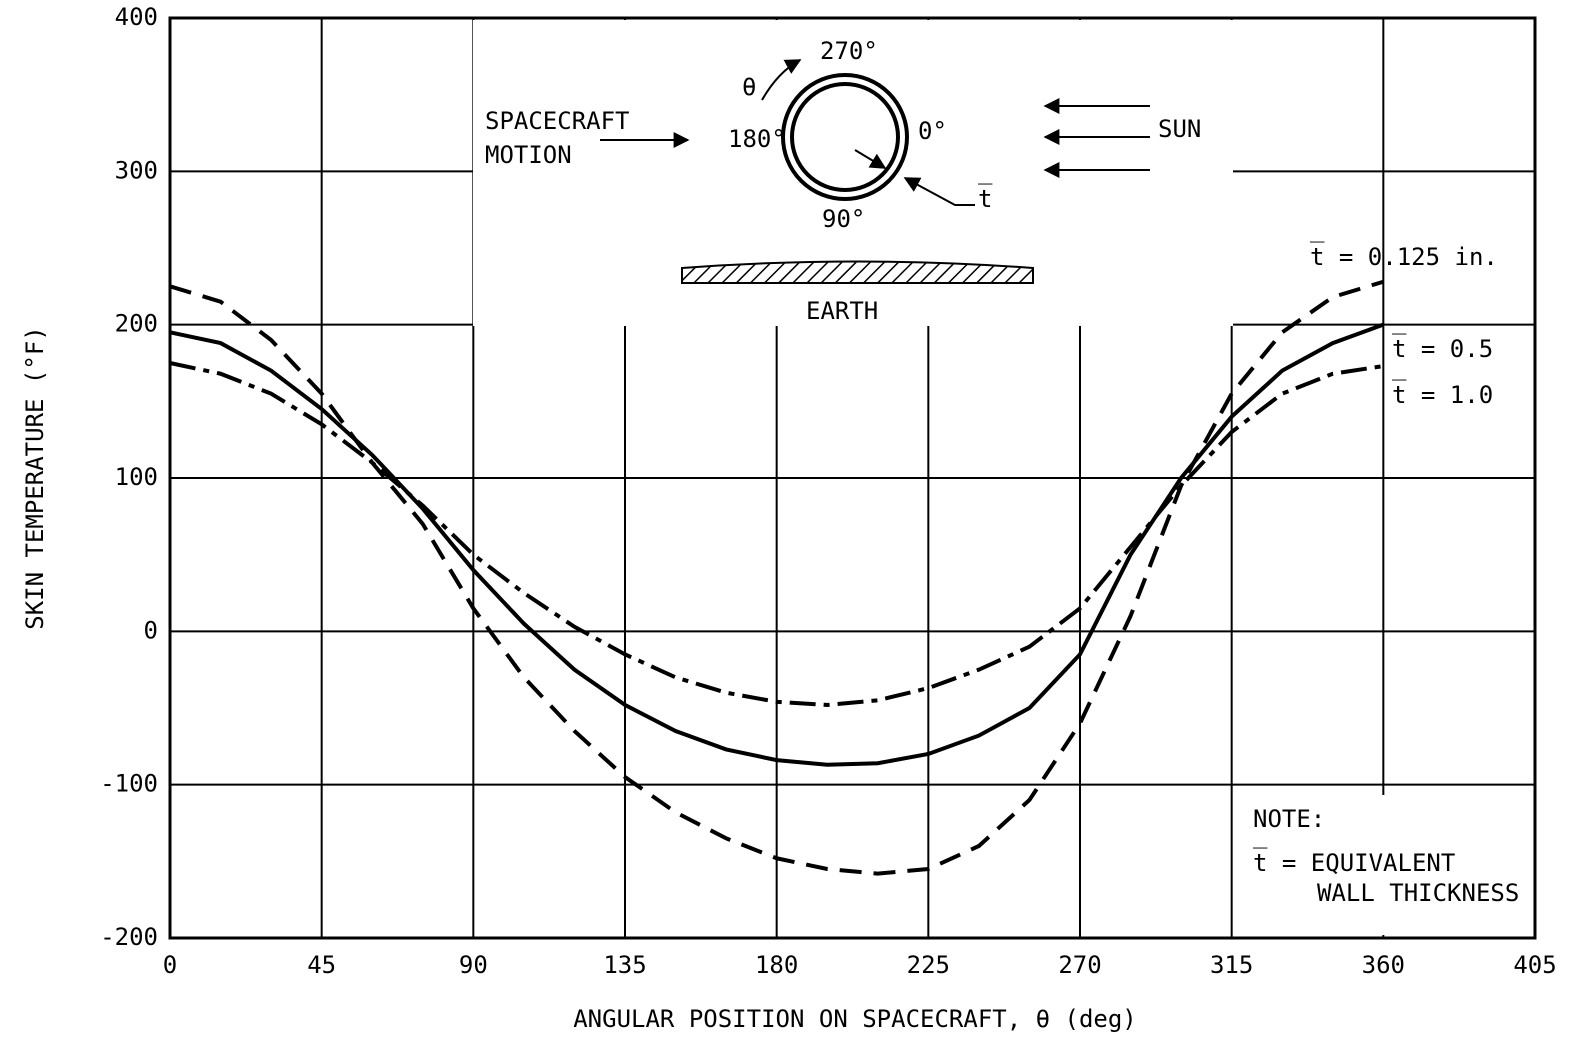 This screenshot has width=1579, height=1043. Describe the element at coordinates (35, 477) in the screenshot. I see `y-axis-label: SKIN TEMPERATURE (°F)` at that location.